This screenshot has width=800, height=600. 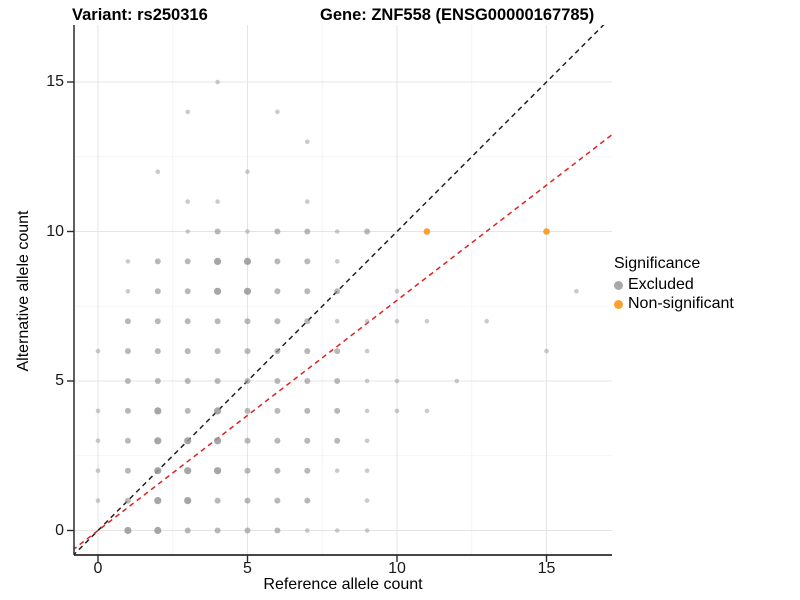 I want to click on x-tick-label: 0, so click(x=98, y=568).